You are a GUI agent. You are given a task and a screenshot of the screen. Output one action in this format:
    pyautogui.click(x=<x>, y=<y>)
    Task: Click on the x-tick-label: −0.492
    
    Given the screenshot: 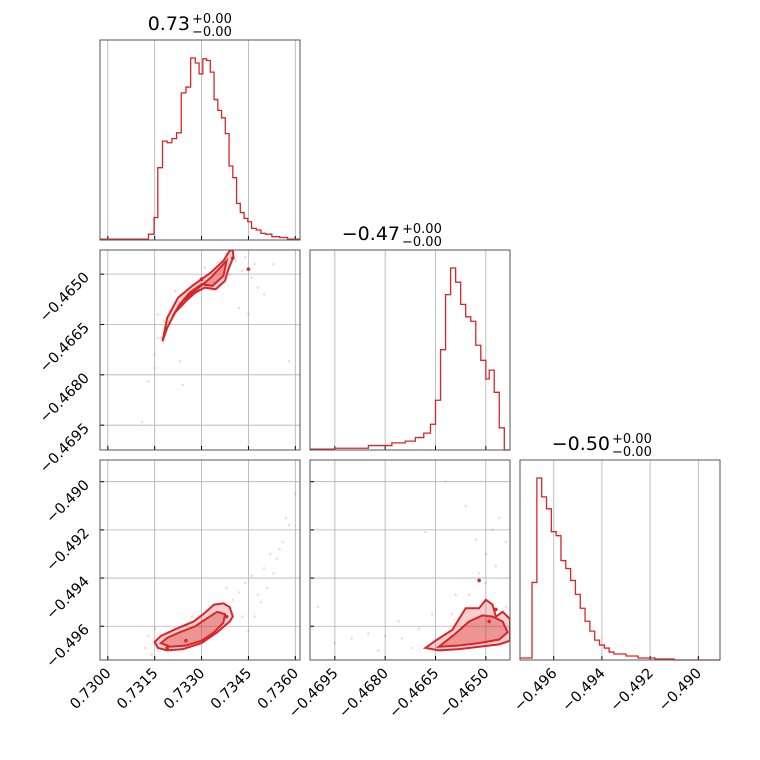 What is the action you would take?
    pyautogui.click(x=632, y=690)
    